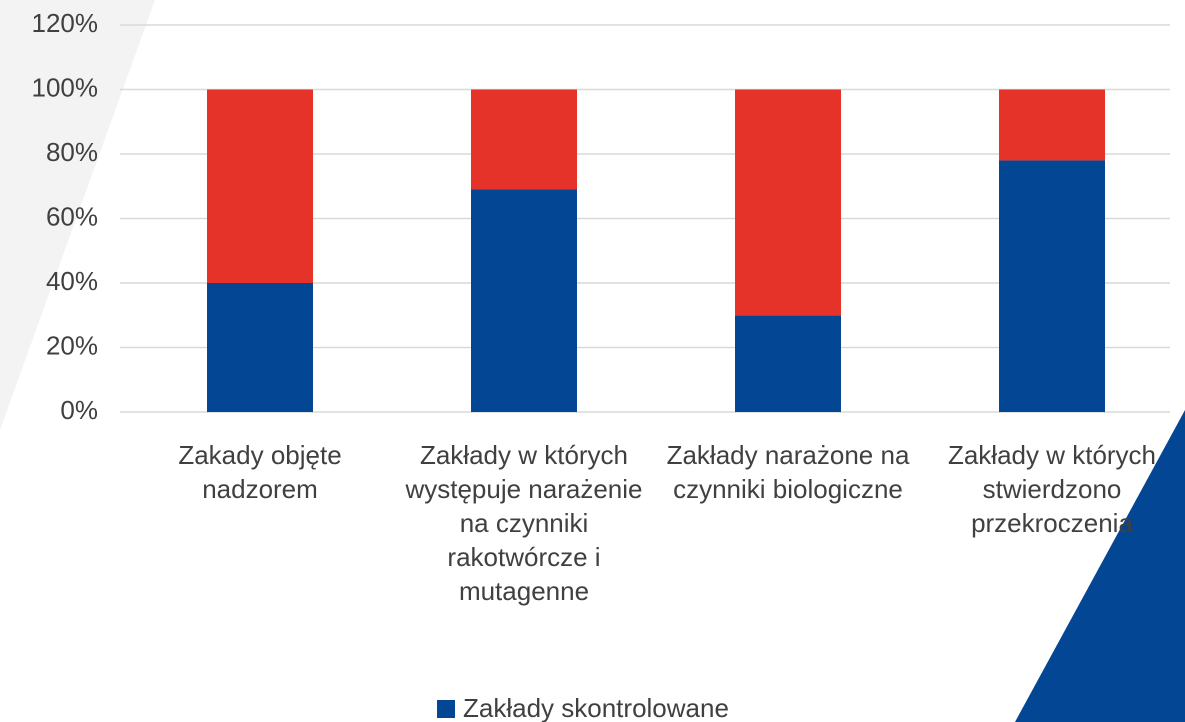 The width and height of the screenshot is (1185, 722). I want to click on y-tick-label: 0%, so click(79, 410).